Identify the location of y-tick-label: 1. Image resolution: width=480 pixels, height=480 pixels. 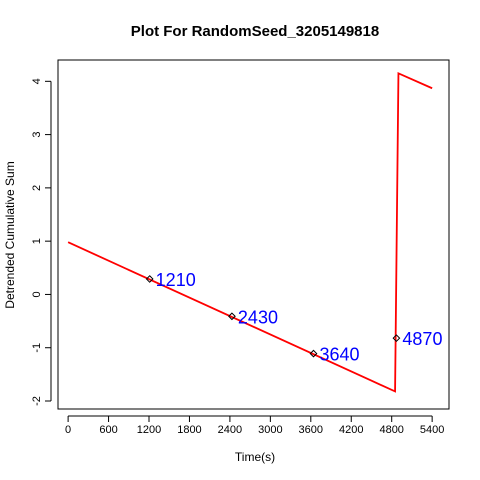
(37, 241).